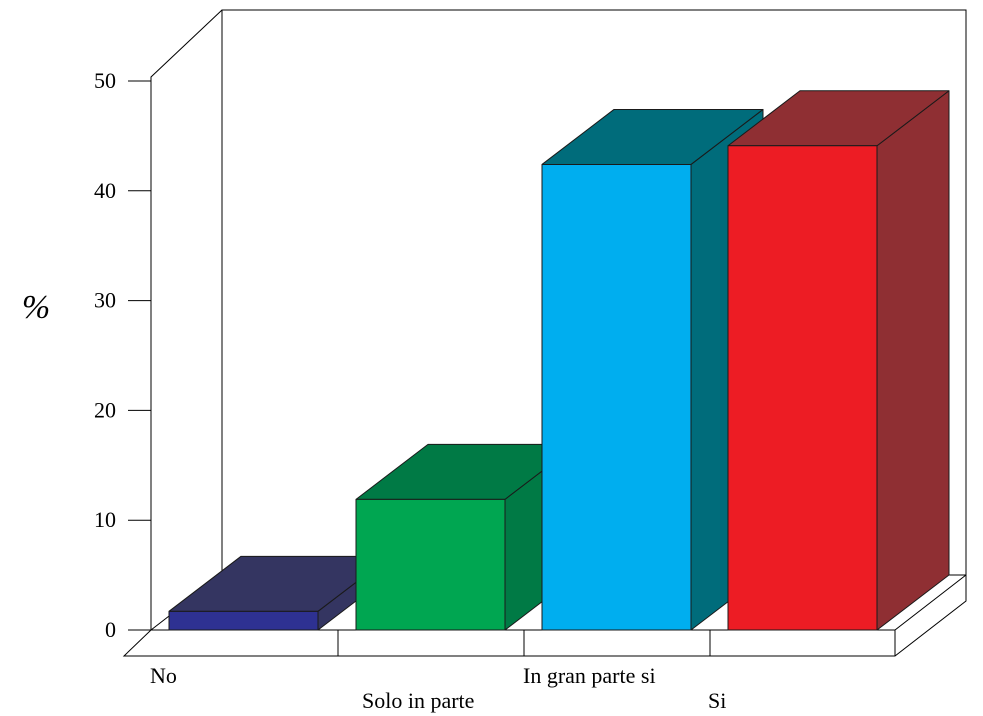 Image resolution: width=983 pixels, height=716 pixels. I want to click on y-tick-label: 50, so click(105, 80).